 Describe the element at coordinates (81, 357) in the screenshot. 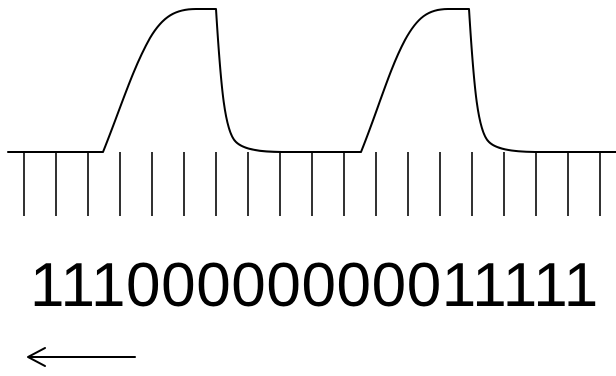

I see `direction-arrow-icon` at that location.